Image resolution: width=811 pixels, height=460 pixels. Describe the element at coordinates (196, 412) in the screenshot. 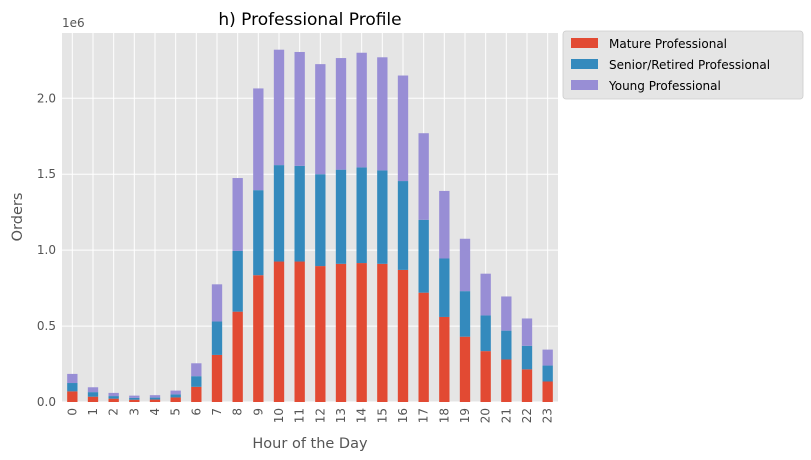

I see `x-tick-label-6: 6` at that location.